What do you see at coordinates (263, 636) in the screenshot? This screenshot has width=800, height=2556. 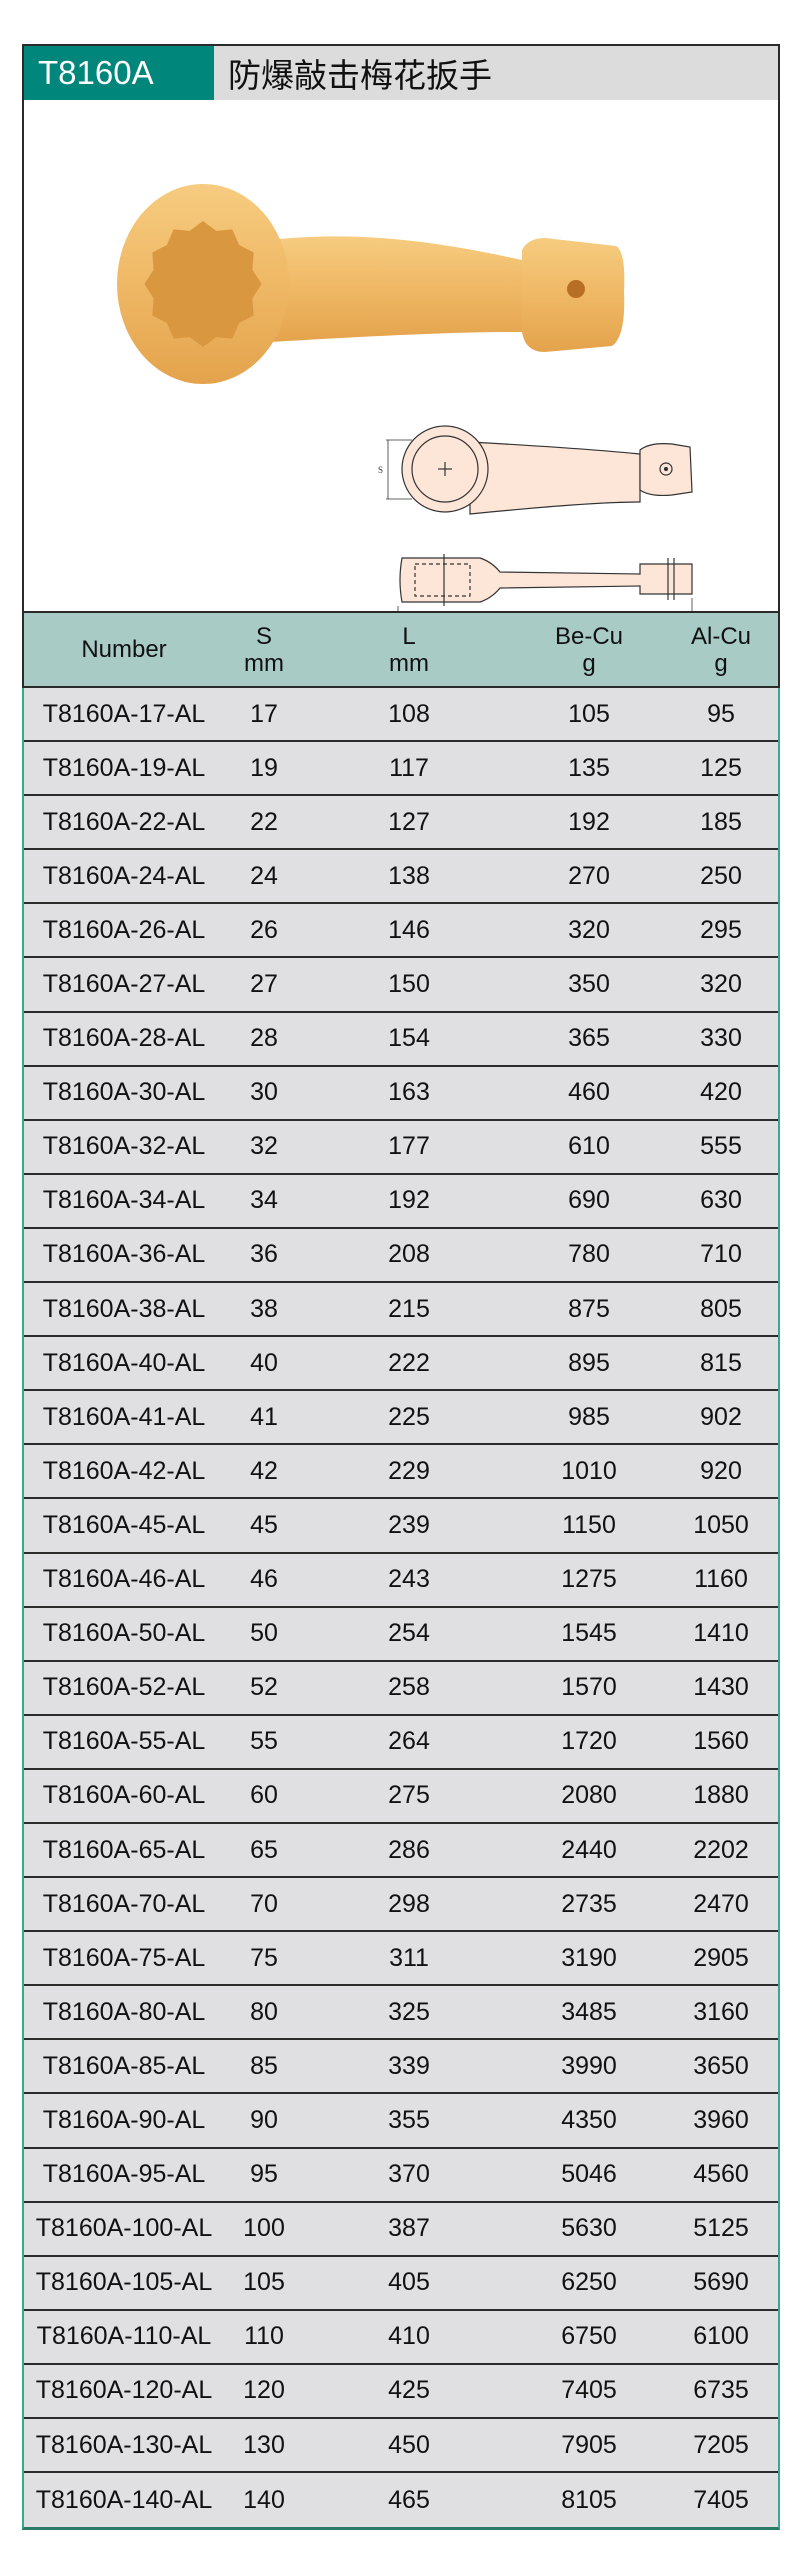 I see `column-header-line1: S` at bounding box center [263, 636].